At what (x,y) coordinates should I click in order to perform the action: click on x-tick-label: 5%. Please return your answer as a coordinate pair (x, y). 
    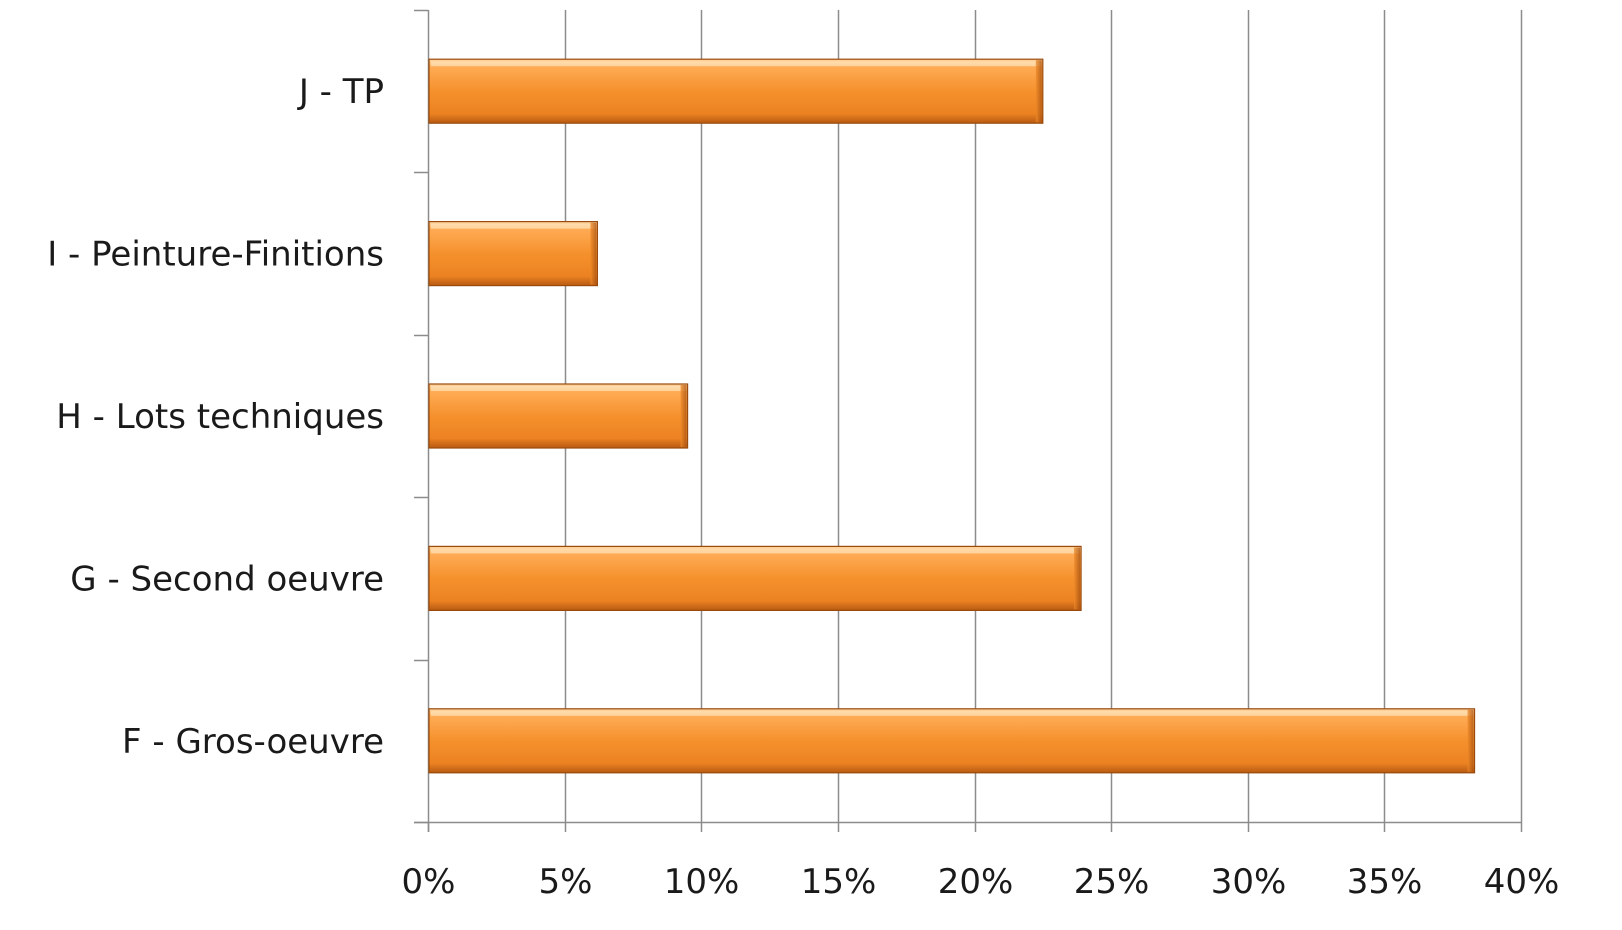
    Looking at the image, I should click on (566, 882).